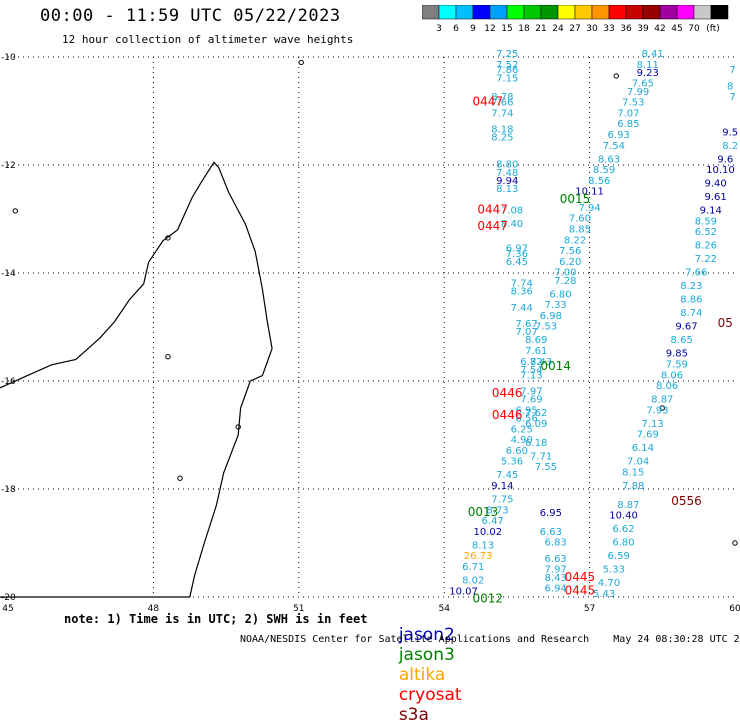 This screenshot has height=725, width=740. I want to click on wave-height-value: 7.15, so click(507, 78).